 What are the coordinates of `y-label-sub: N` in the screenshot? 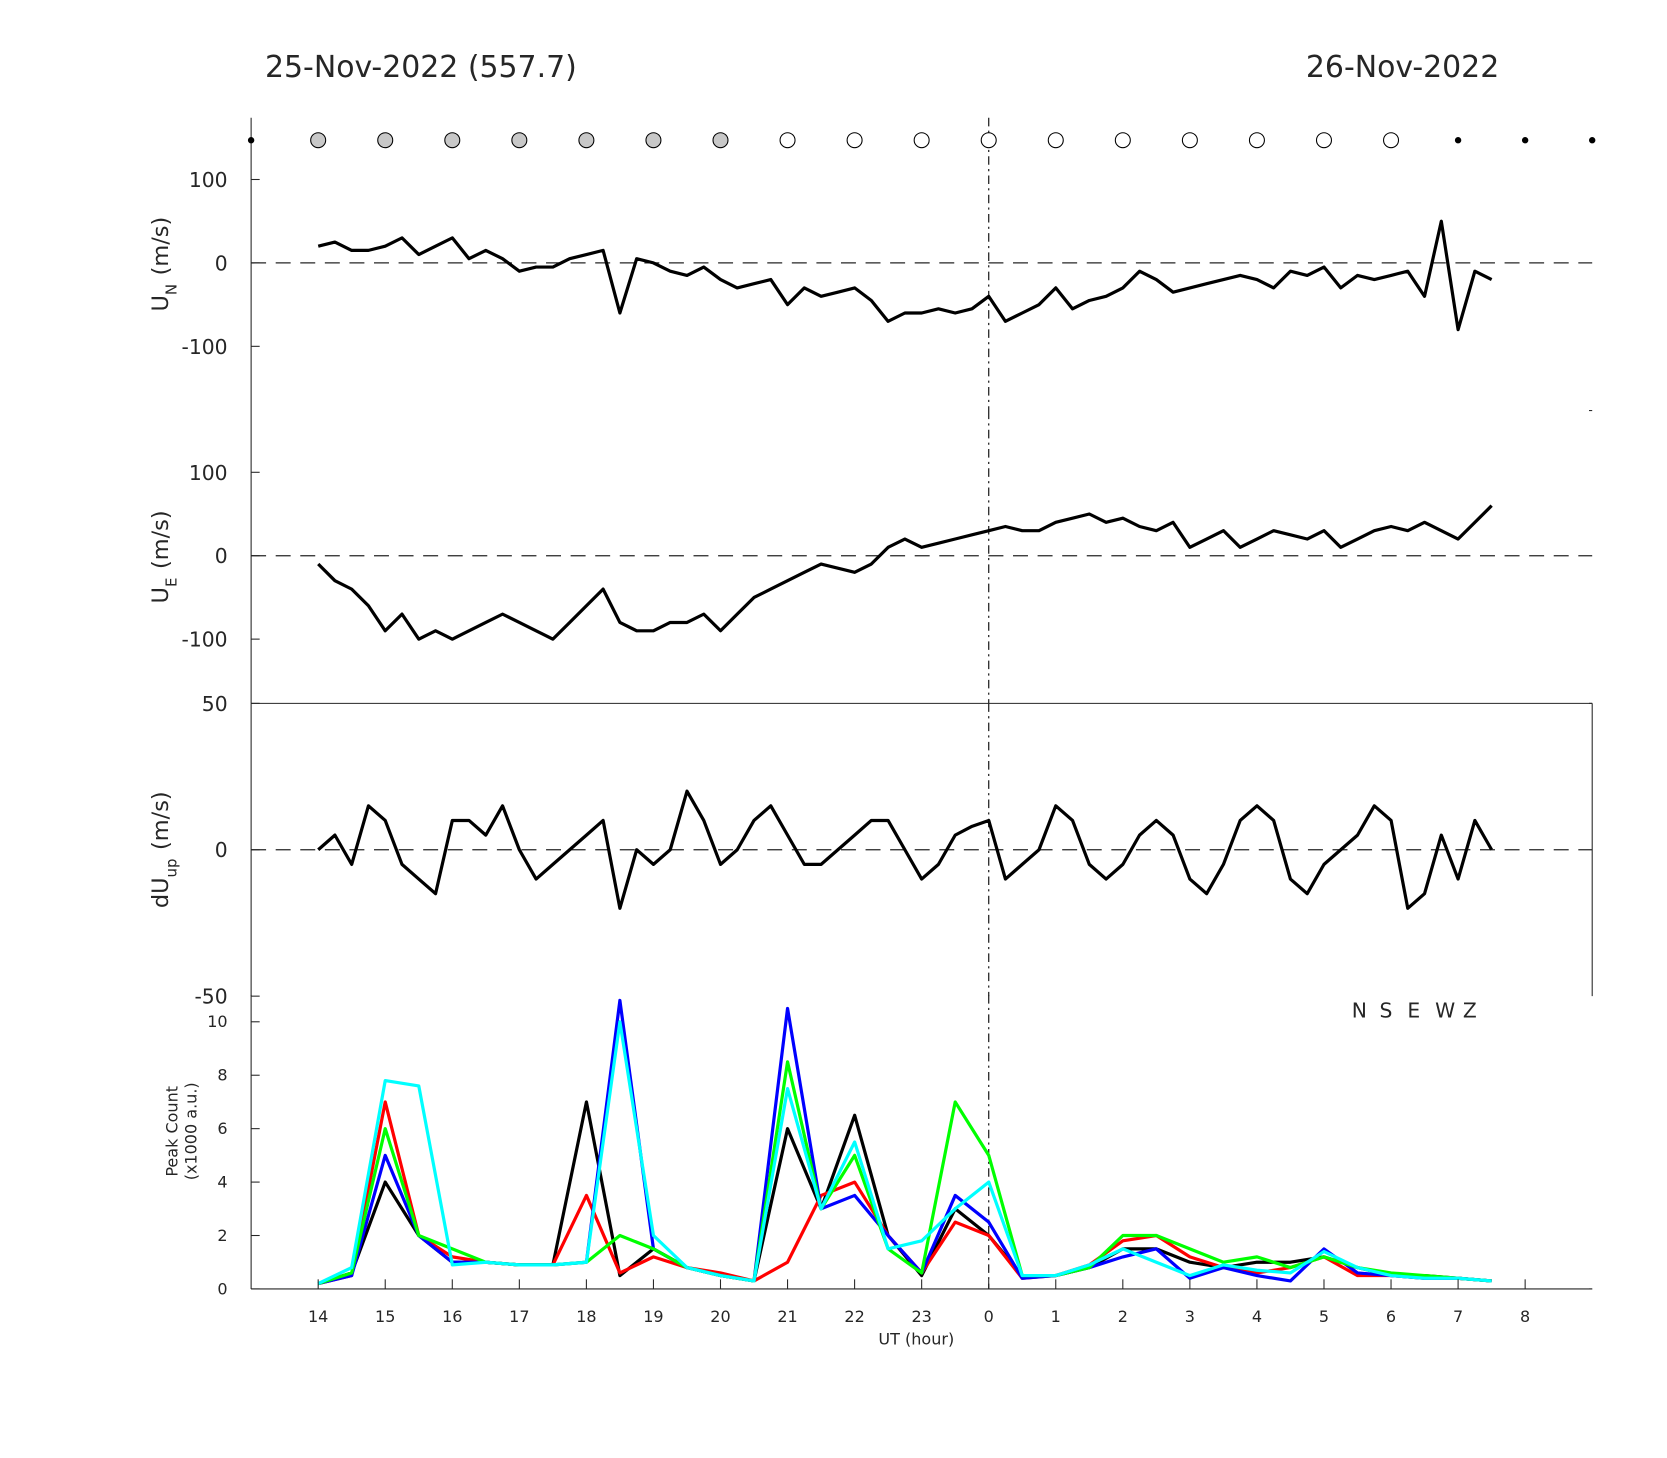 It's located at (171, 289).